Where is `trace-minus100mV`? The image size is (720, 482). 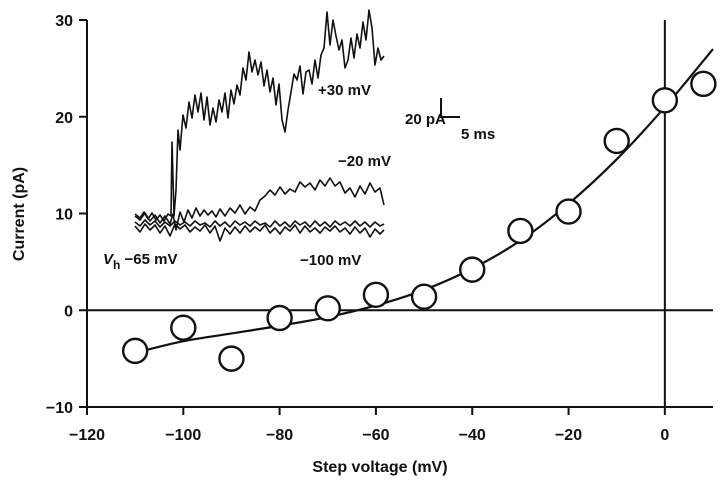
trace-minus100mV is located at coordinates (259, 232).